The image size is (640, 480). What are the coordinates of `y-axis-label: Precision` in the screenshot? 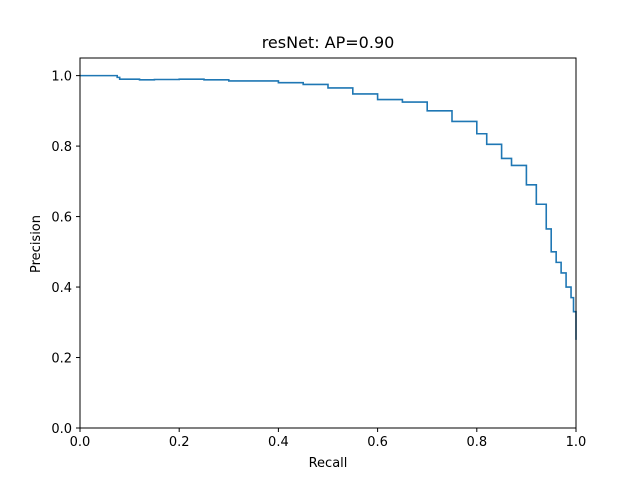 It's located at (36, 244).